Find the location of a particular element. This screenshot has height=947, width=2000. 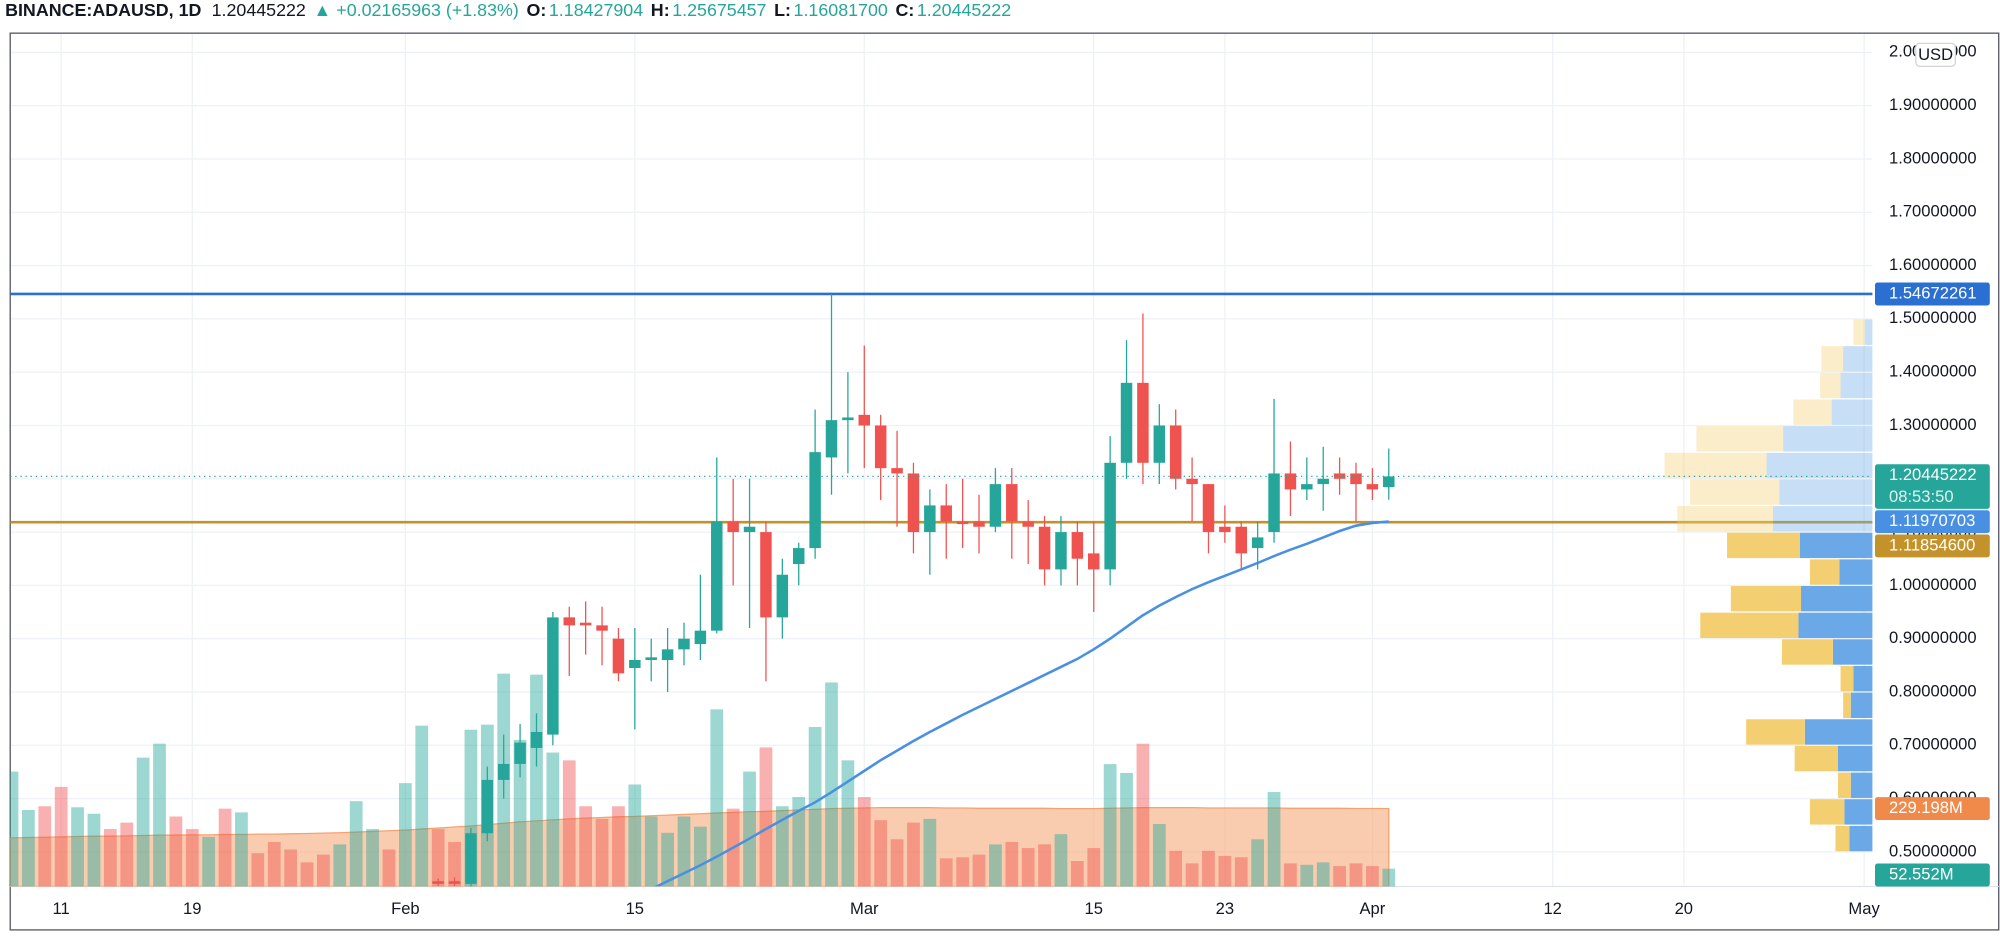

volume-ma-area is located at coordinates (700, 846).